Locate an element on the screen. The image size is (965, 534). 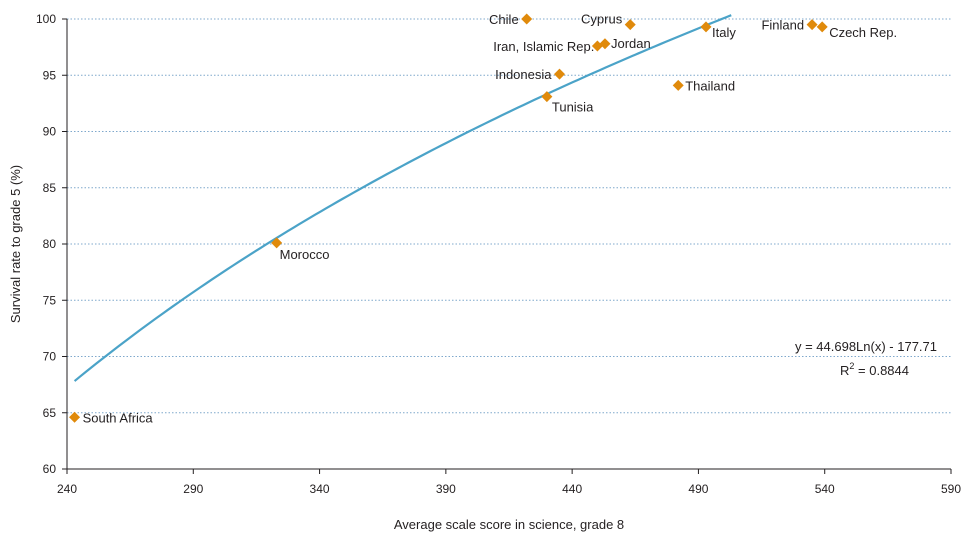
r-squared: R2 = 0.8844 is located at coordinates (874, 369).